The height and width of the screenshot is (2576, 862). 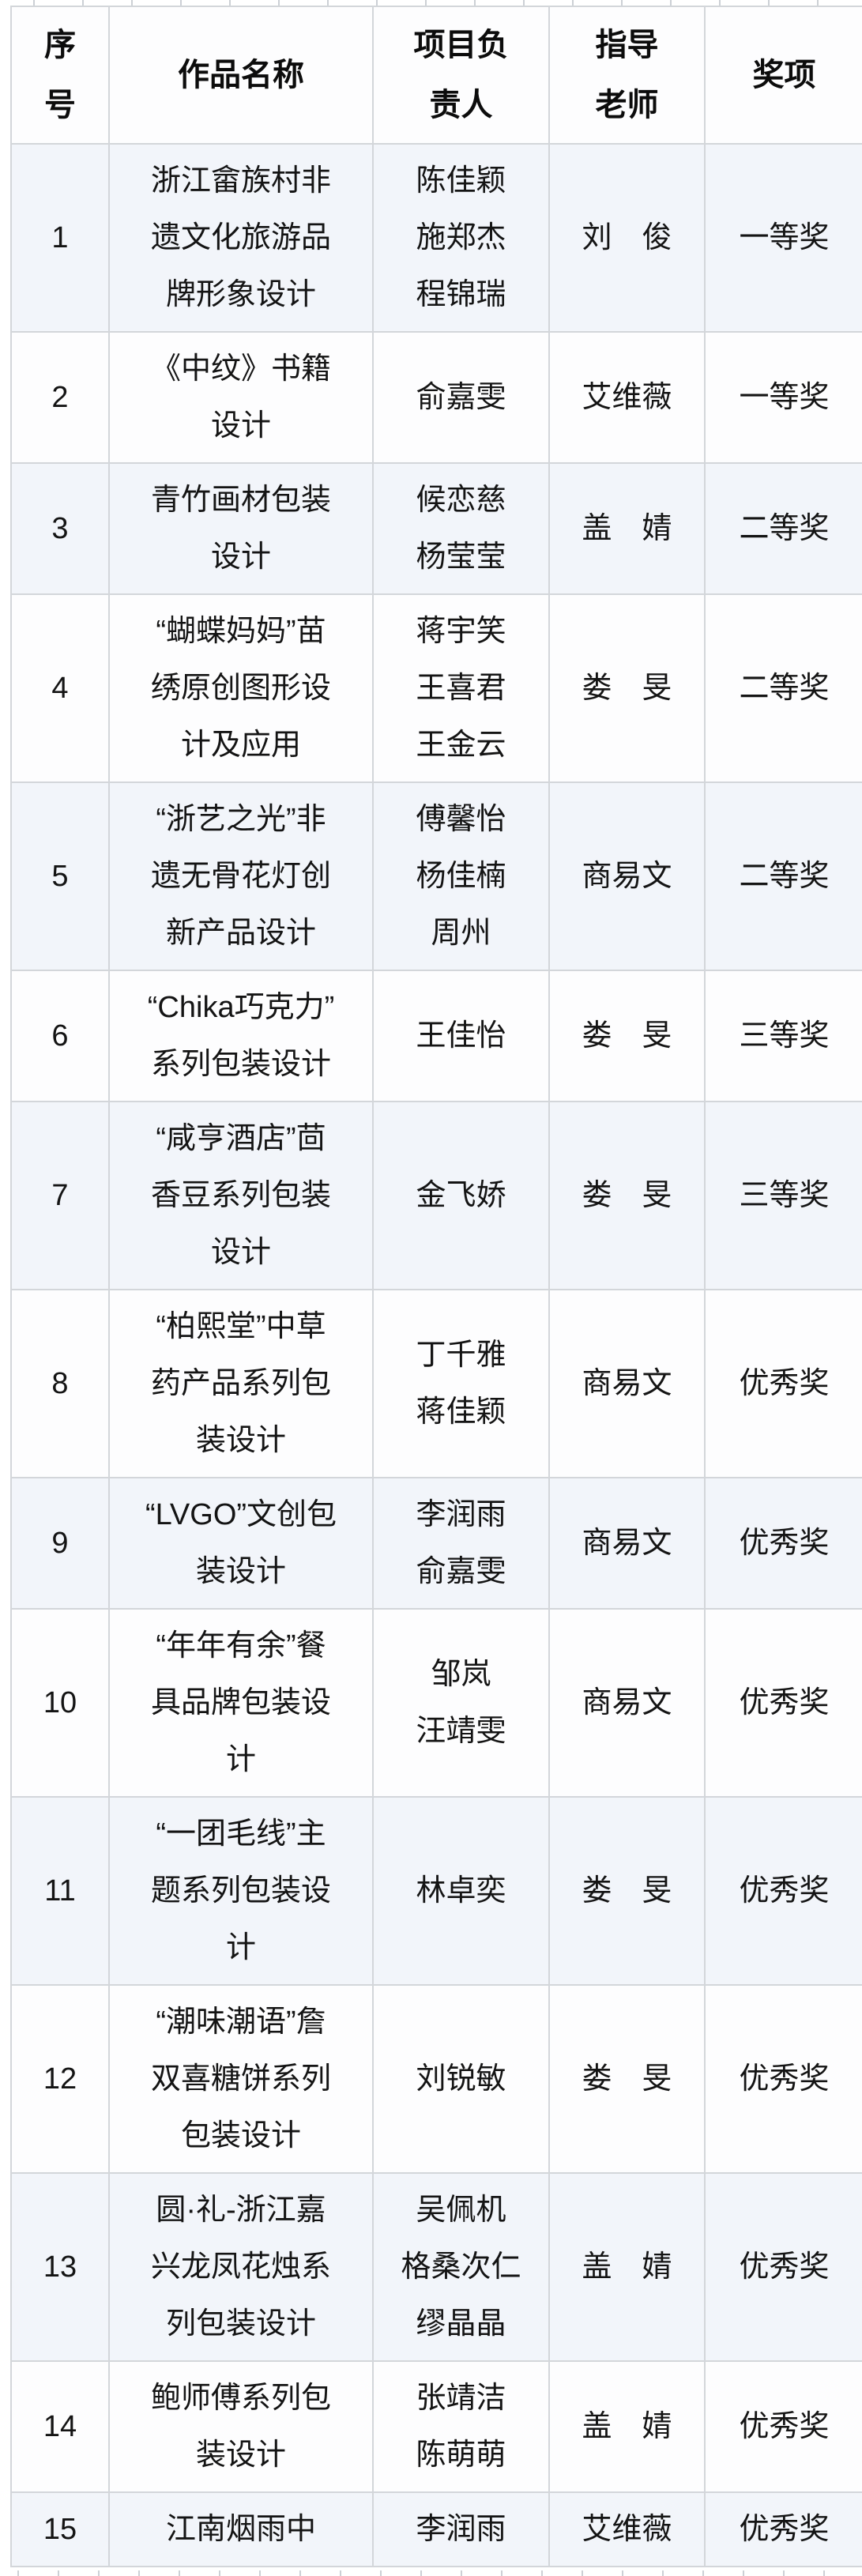 I want to click on table-row: 9 “LVGO”文创包 装设计 李润雨 俞嘉雯 商易文 优秀奖, so click(x=436, y=1543).